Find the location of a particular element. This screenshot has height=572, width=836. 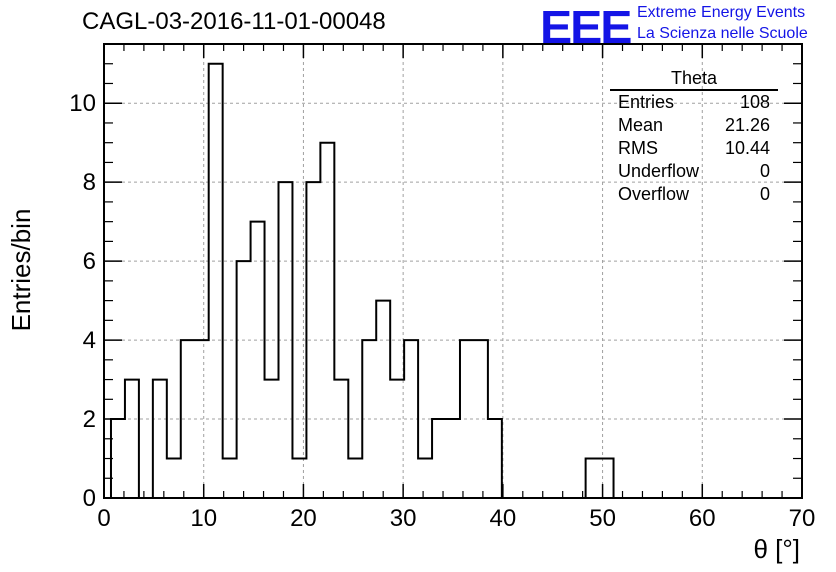

logo-caption-line1: Extreme Energy Events is located at coordinates (721, 12).